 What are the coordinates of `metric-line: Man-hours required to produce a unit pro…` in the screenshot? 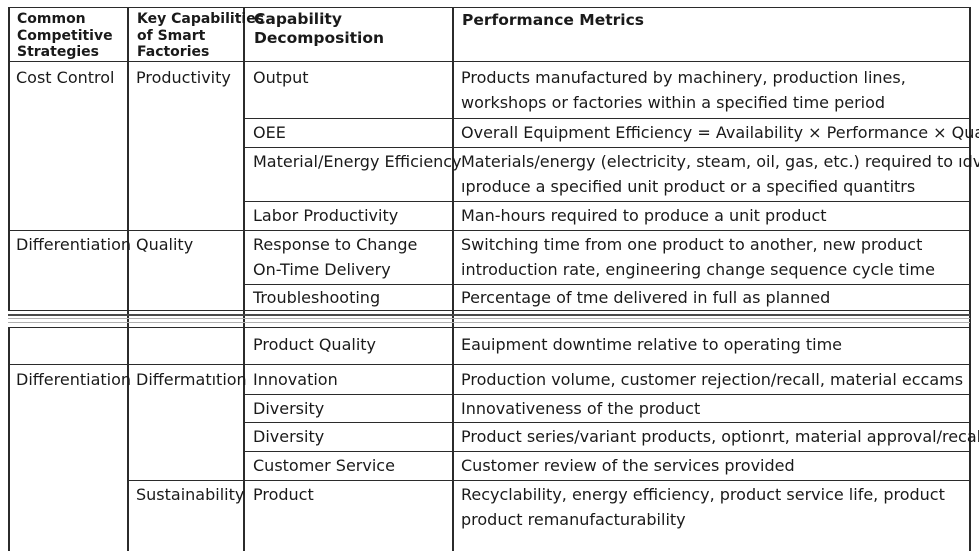 It's located at (644, 215).